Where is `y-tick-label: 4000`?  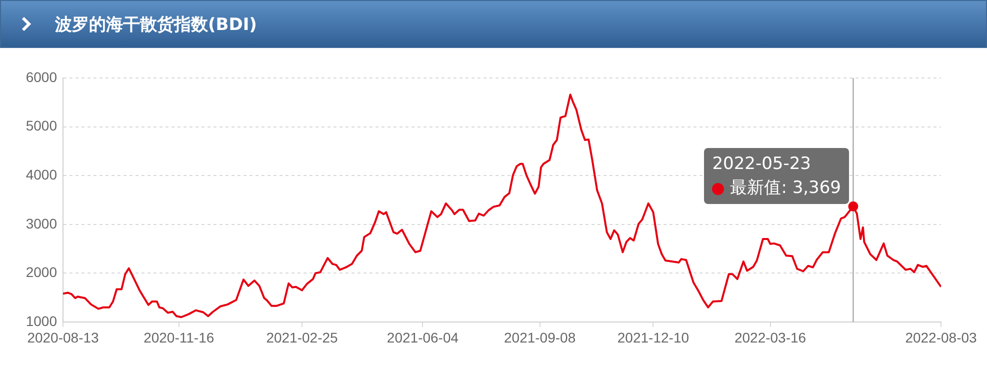 y-tick-label: 4000 is located at coordinates (42, 174).